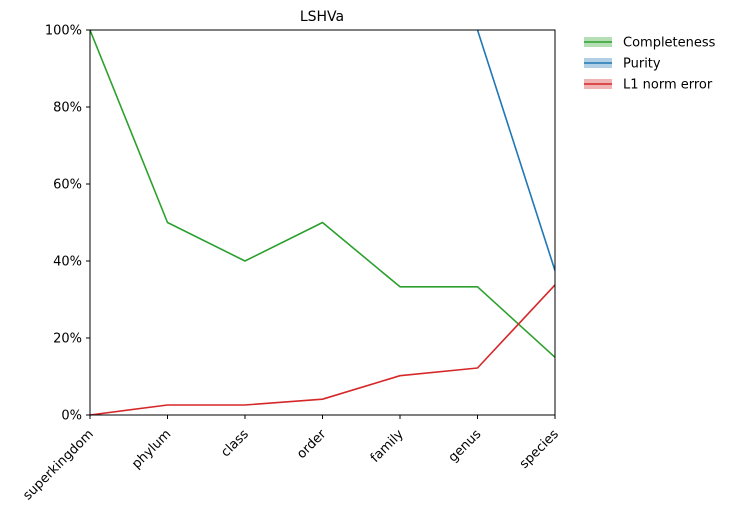 This screenshot has width=737, height=515. I want to click on x-tick-label: species, so click(539, 449).